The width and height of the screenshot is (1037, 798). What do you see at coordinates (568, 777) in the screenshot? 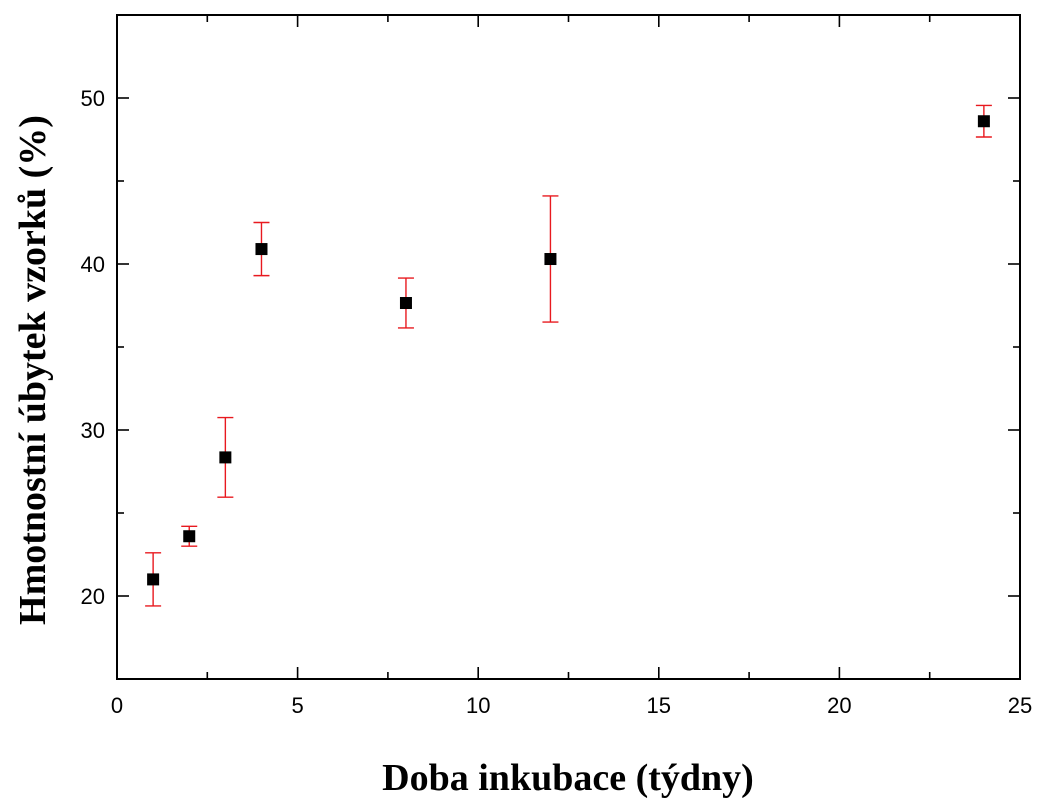
I see `x-axis-title: Doba inkubace (týdny)` at bounding box center [568, 777].